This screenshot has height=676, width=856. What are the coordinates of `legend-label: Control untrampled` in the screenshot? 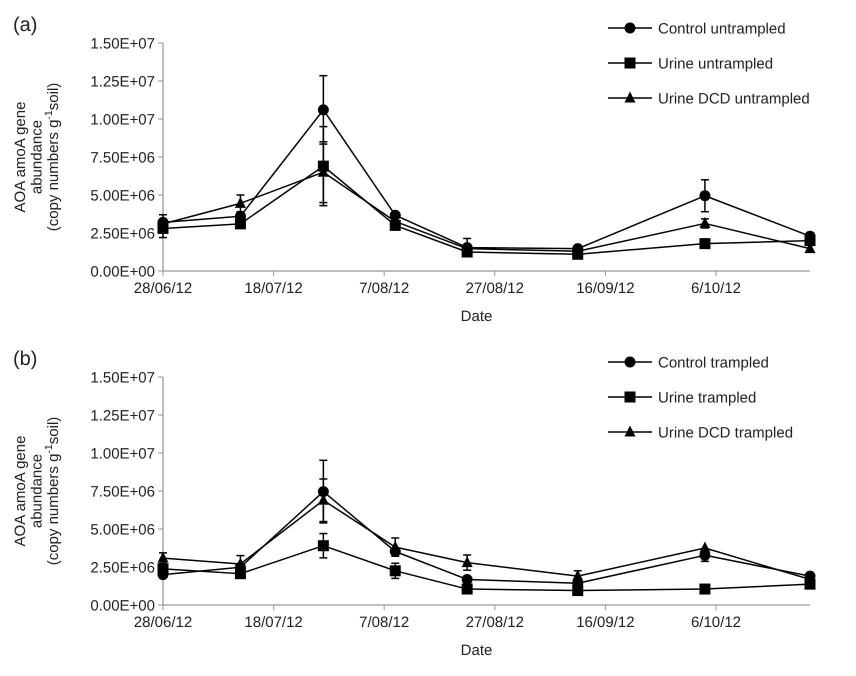 It's located at (722, 29).